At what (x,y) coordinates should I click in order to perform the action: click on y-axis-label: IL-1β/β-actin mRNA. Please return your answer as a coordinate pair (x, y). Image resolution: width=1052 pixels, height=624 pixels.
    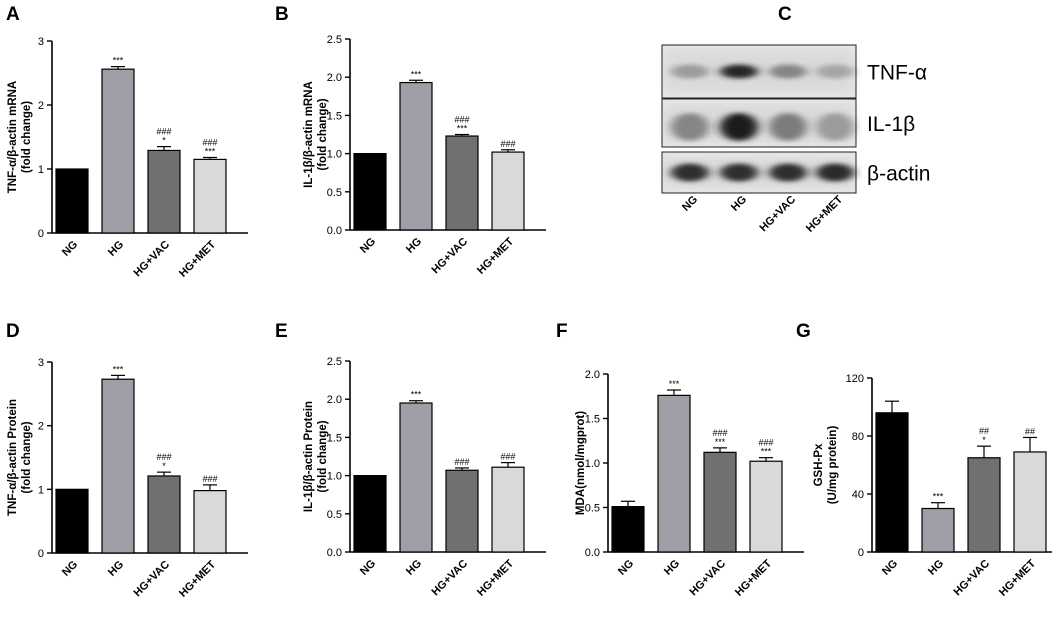
    Looking at the image, I should click on (309, 134).